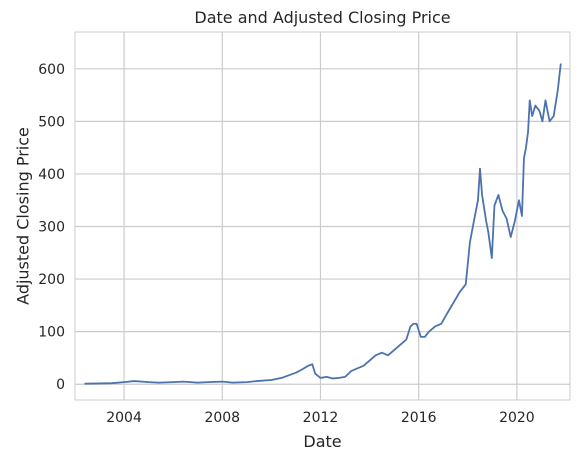 This screenshot has width=581, height=463. Describe the element at coordinates (51, 175) in the screenshot. I see `y-tick-label: 400` at that location.